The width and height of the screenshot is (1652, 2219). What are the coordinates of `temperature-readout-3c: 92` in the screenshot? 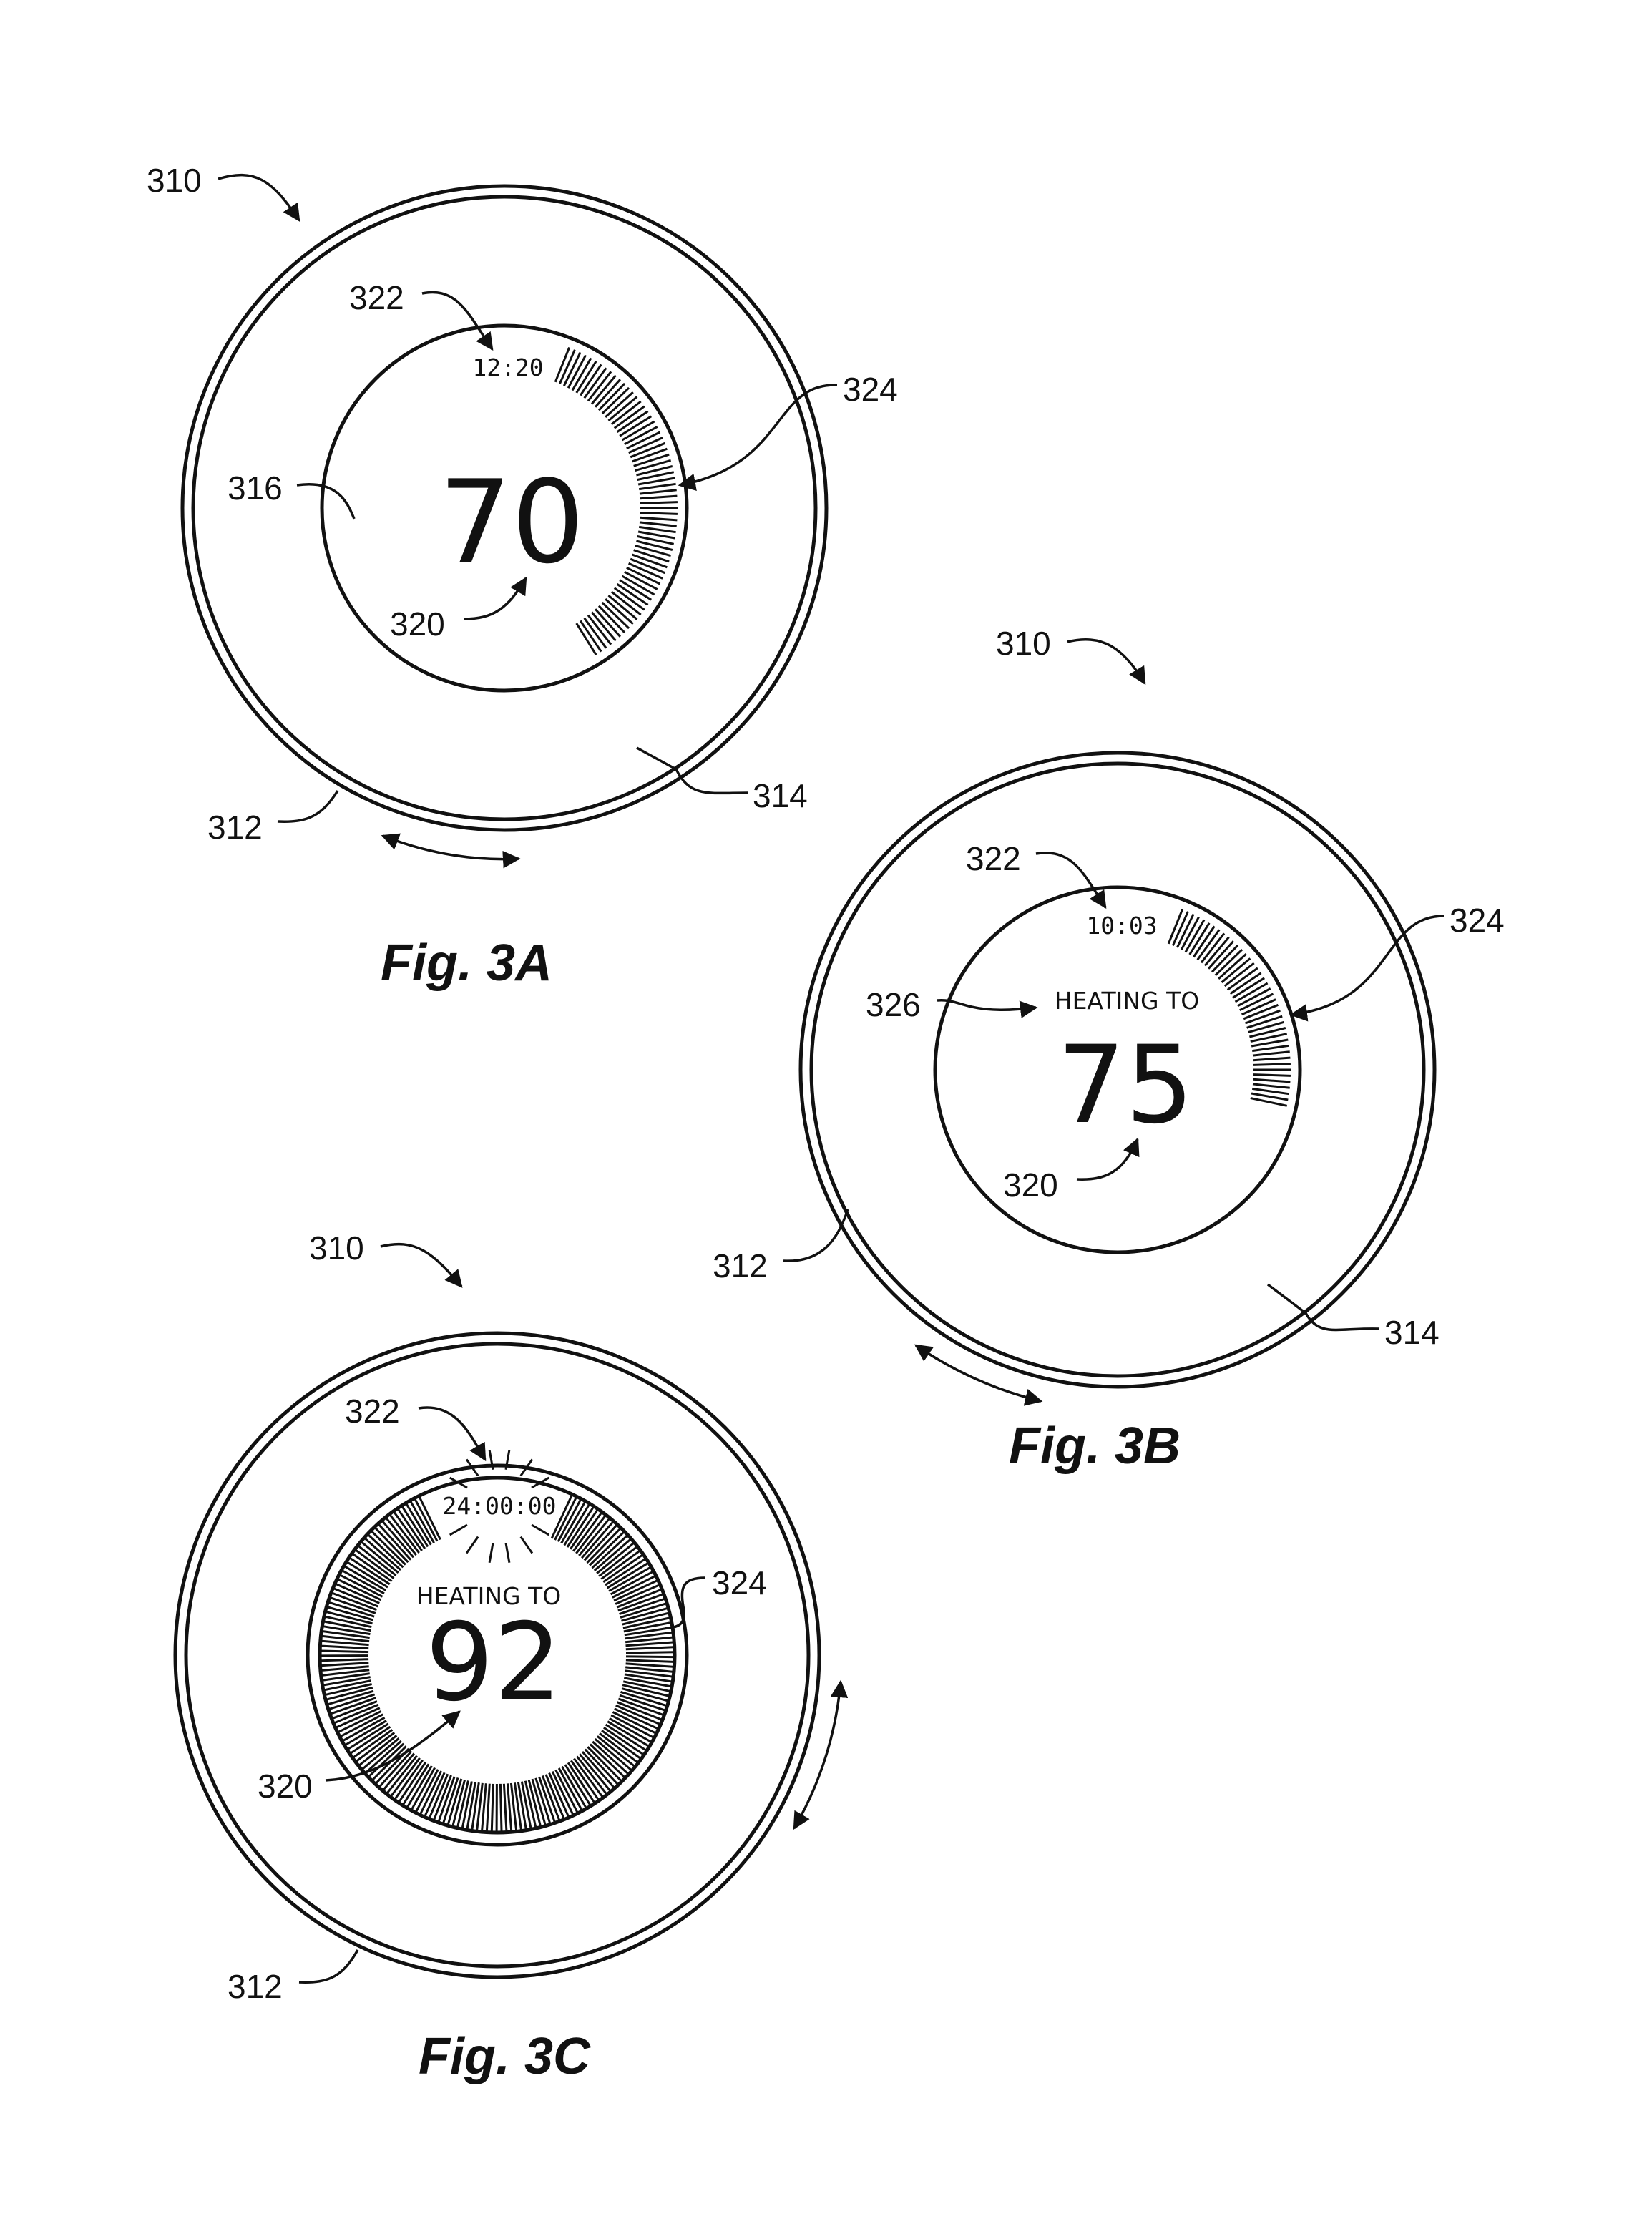 It's located at (494, 1663).